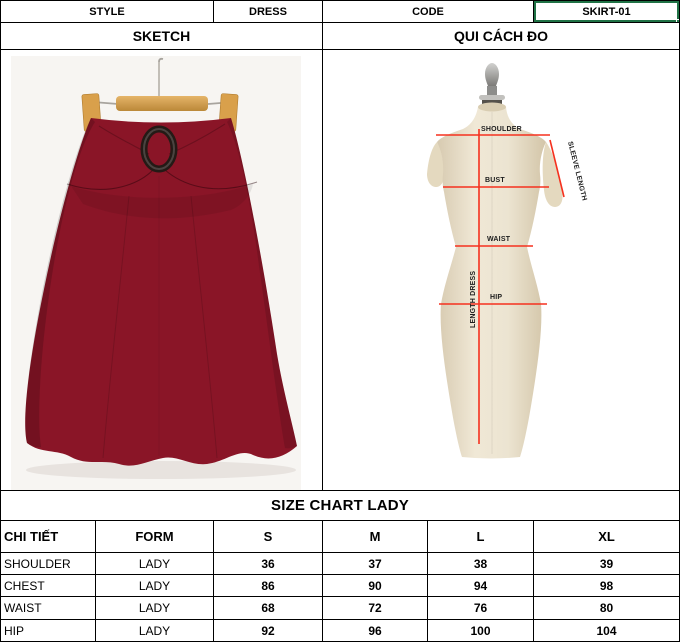 The width and height of the screenshot is (680, 642). What do you see at coordinates (495, 180) in the screenshot?
I see `bust-measure-label: BUST` at bounding box center [495, 180].